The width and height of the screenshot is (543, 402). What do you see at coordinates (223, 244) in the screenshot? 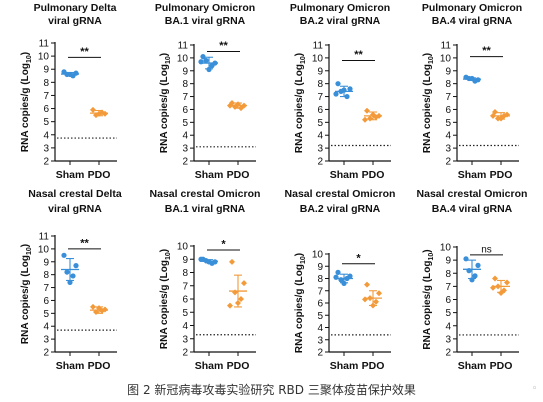
I see `significance-label: *` at bounding box center [223, 244].